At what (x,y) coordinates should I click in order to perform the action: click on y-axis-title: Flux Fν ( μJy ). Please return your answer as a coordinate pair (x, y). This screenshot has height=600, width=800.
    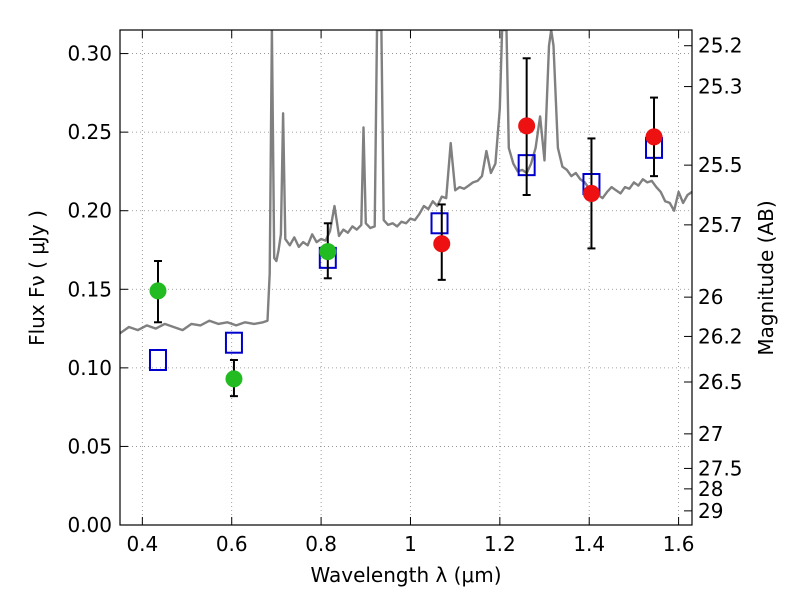
    Looking at the image, I should click on (37, 278).